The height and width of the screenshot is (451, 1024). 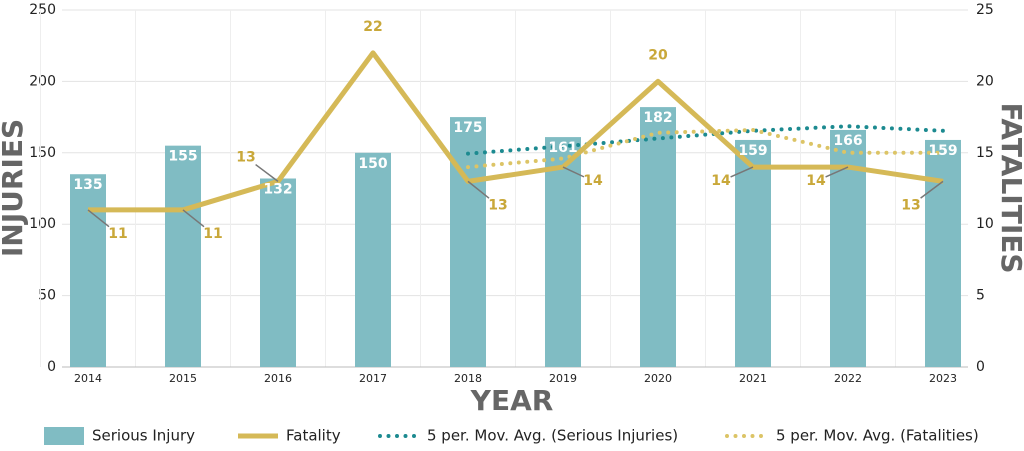 I want to click on bar-value-label: 161, so click(x=562, y=148).